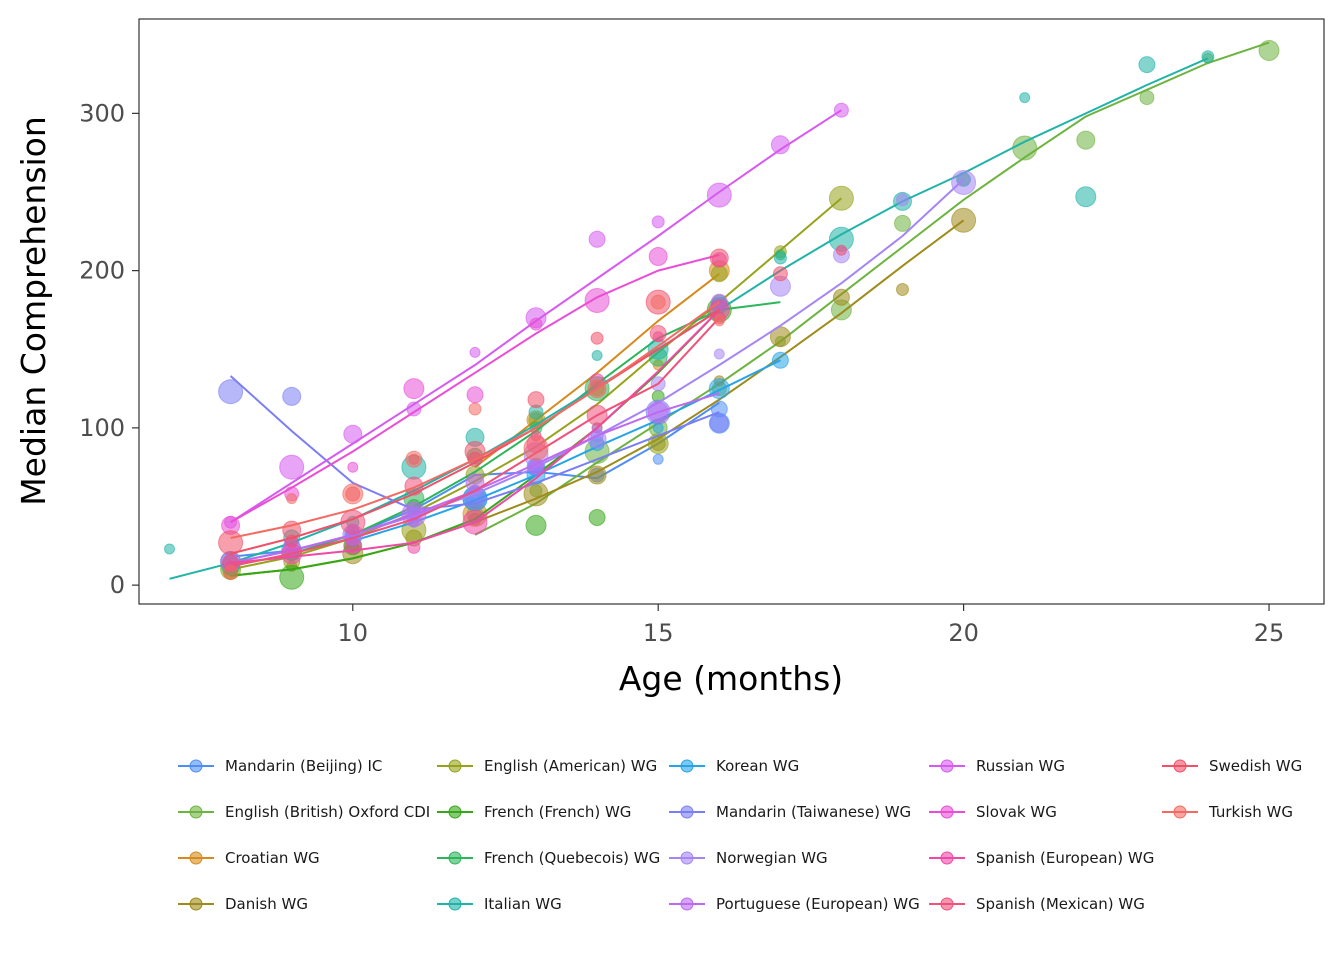 The image size is (1344, 960). Describe the element at coordinates (757, 766) in the screenshot. I see `legend-label: Korean WG` at that location.